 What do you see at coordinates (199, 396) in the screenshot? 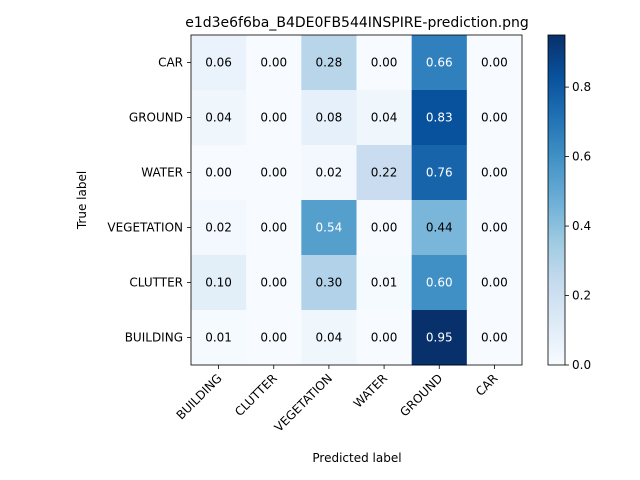
I see `x-tick-label: BUILDING` at bounding box center [199, 396].